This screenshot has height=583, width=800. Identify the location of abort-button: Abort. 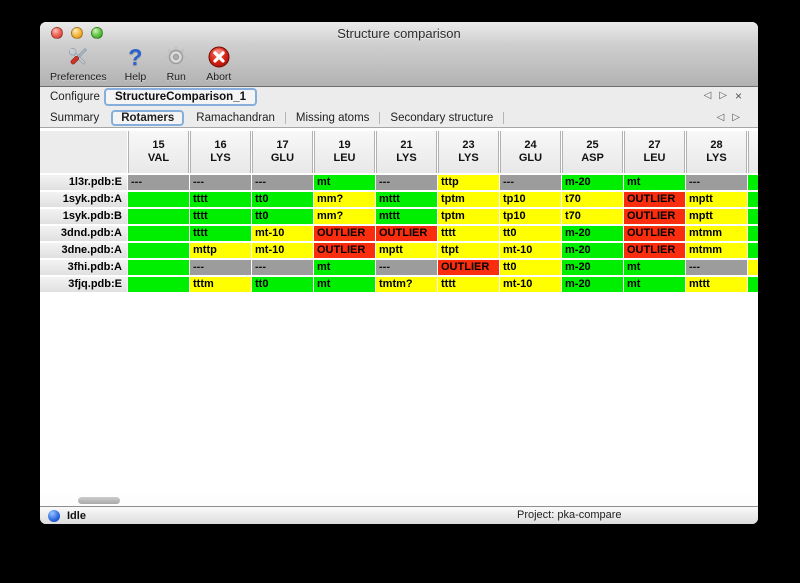
(218, 62).